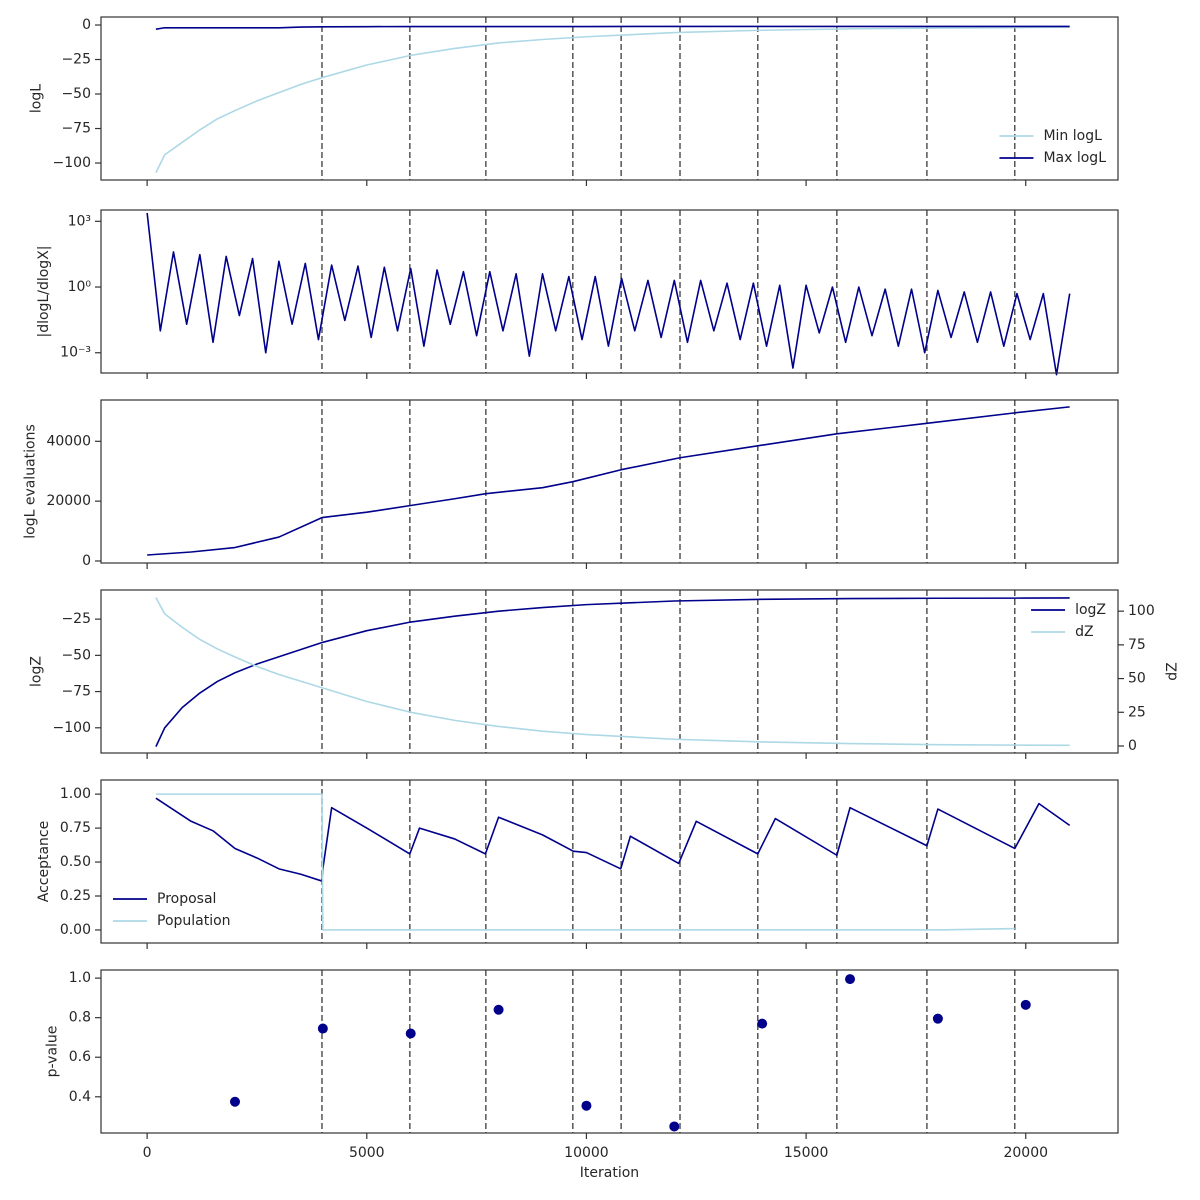 The width and height of the screenshot is (1200, 1200). What do you see at coordinates (586, 1153) in the screenshot?
I see `x-tick-label: 10000` at bounding box center [586, 1153].